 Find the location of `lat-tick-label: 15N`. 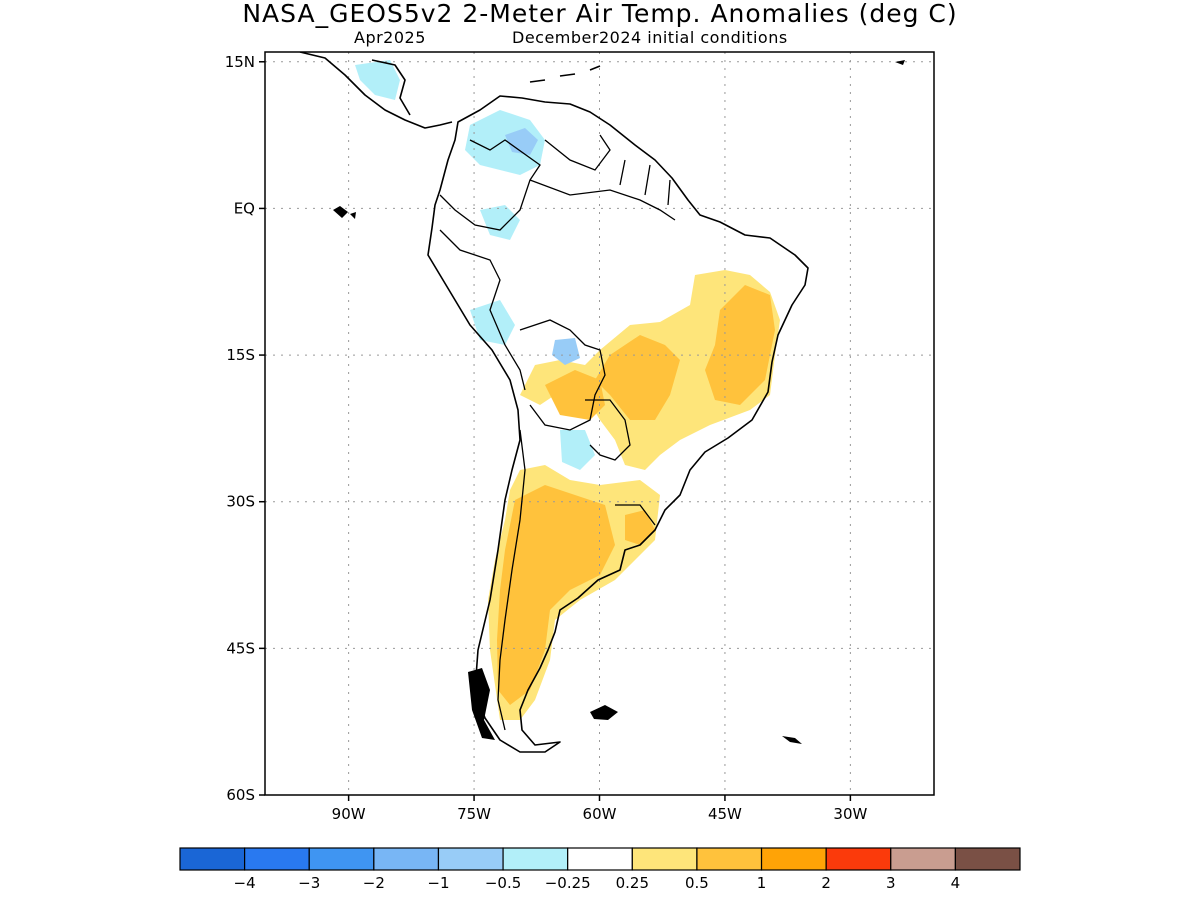

lat-tick-label: 15N is located at coordinates (240, 62).